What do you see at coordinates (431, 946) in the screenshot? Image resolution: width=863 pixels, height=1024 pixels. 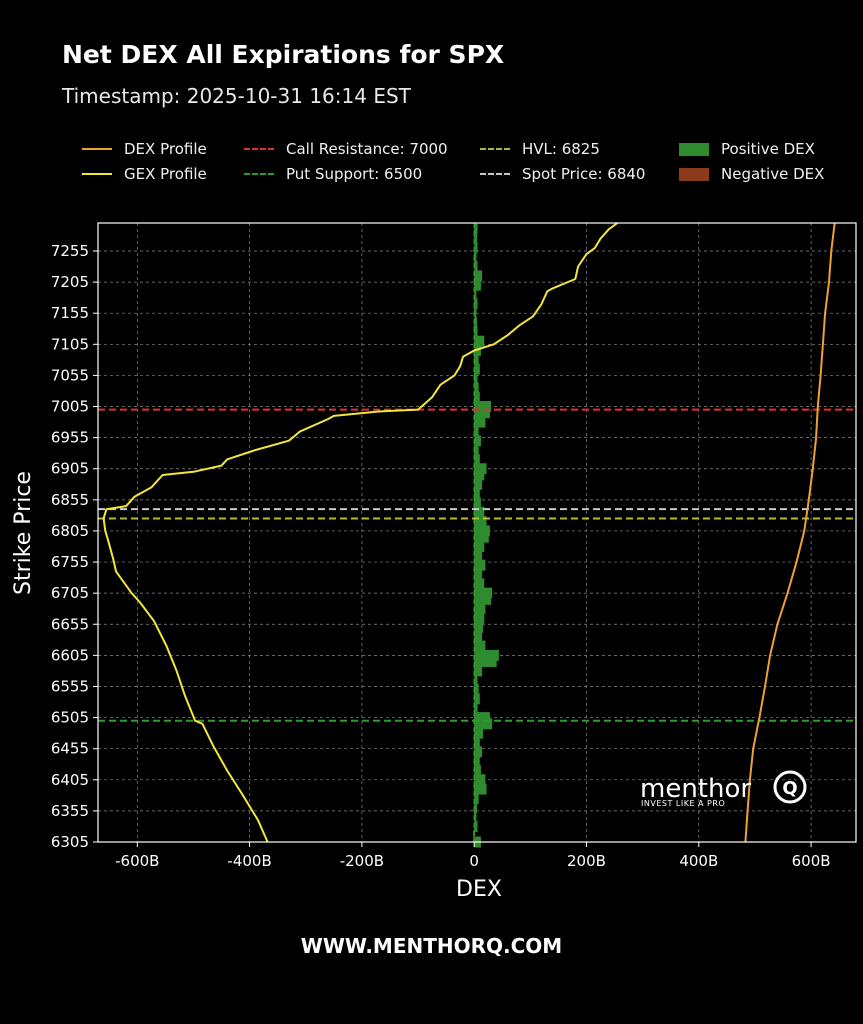 I see `footer-url: WWW.MENTHORQ.COM` at bounding box center [431, 946].